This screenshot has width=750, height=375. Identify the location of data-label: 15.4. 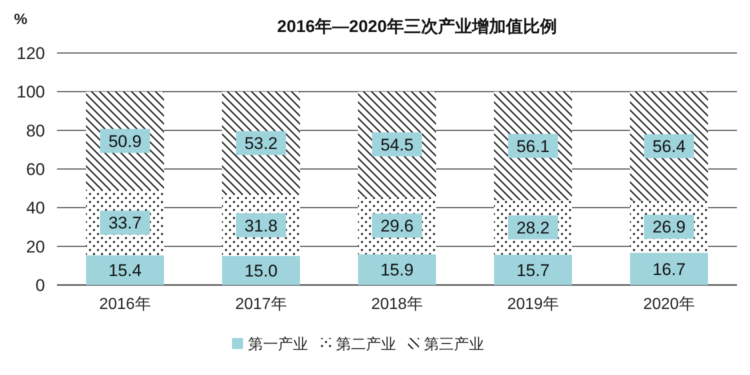
(125, 270).